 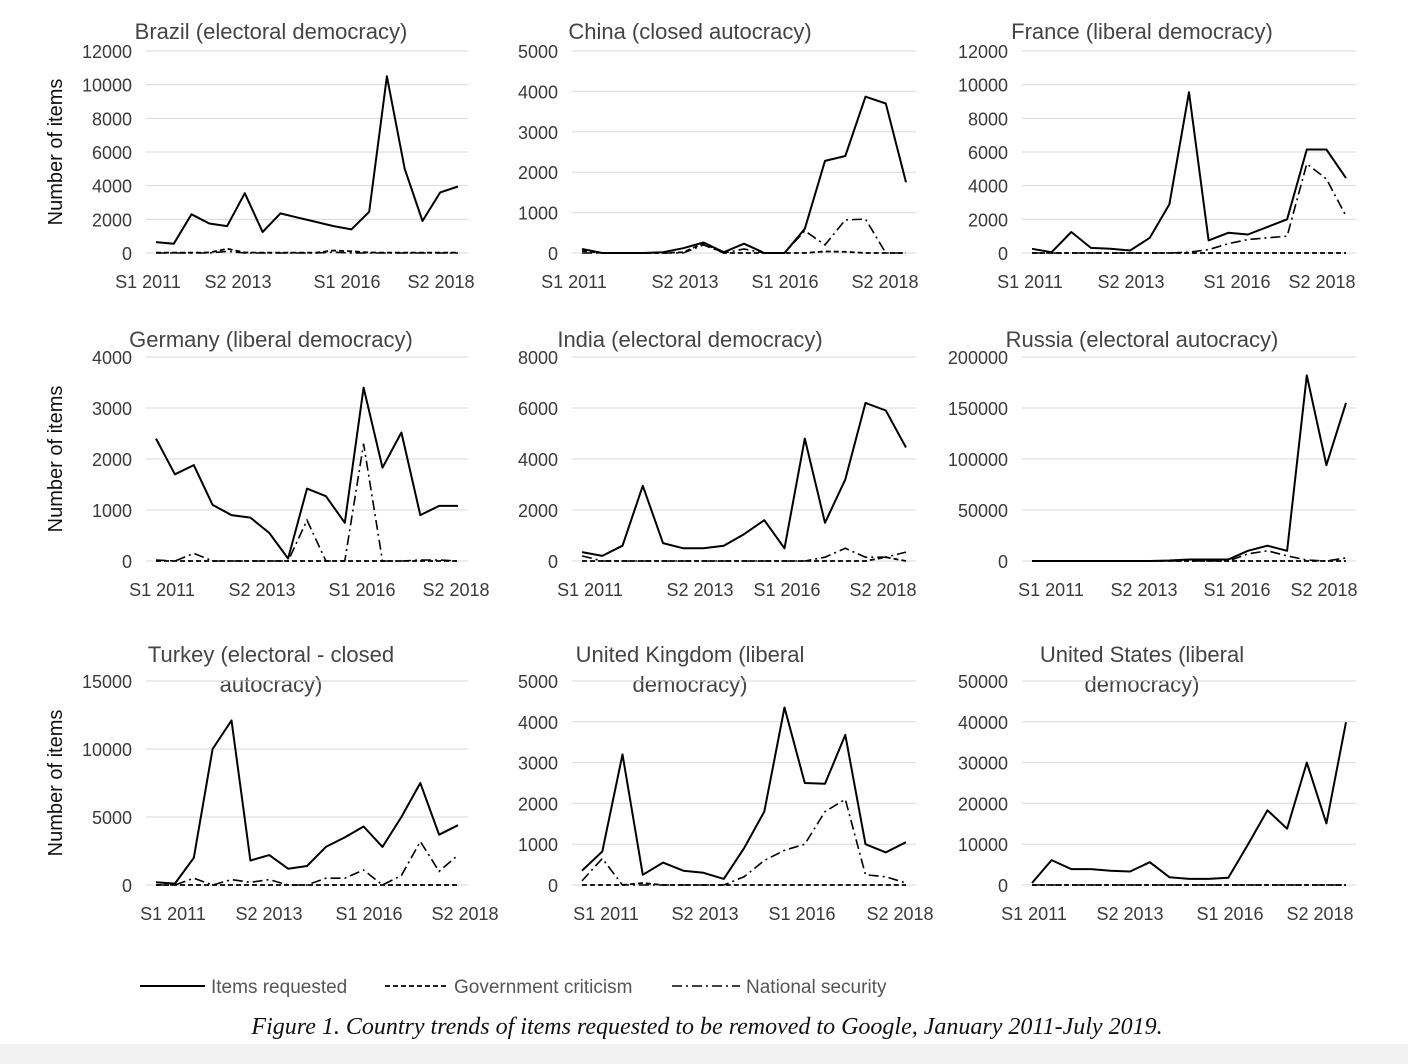 What do you see at coordinates (279, 987) in the screenshot?
I see `legend-label-items-requested: Items requested` at bounding box center [279, 987].